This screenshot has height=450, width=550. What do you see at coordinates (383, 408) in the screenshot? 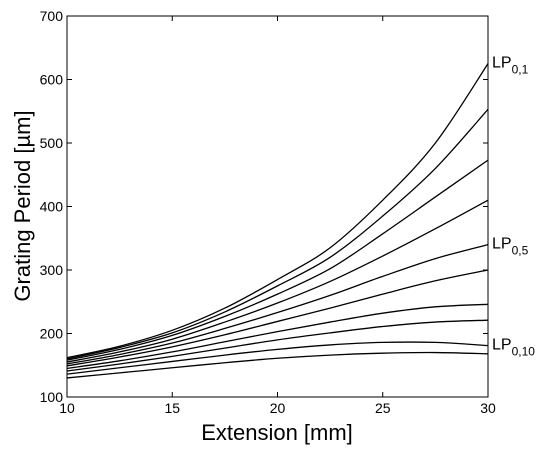
I see `x-tick-label-25: 25` at bounding box center [383, 408].